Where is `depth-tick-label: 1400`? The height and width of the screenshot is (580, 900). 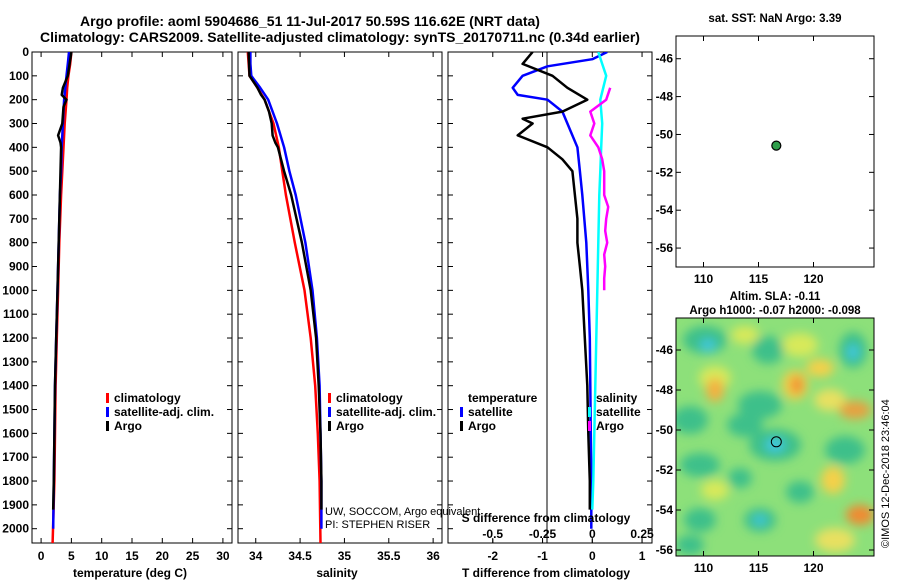
depth-tick-label: 1400 is located at coordinates (15, 386).